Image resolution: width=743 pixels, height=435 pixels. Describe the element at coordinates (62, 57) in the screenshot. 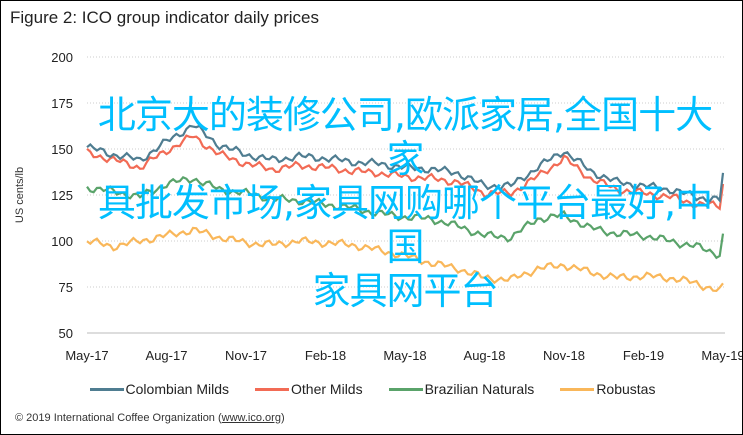

I see `y-tick-label: 200` at that location.